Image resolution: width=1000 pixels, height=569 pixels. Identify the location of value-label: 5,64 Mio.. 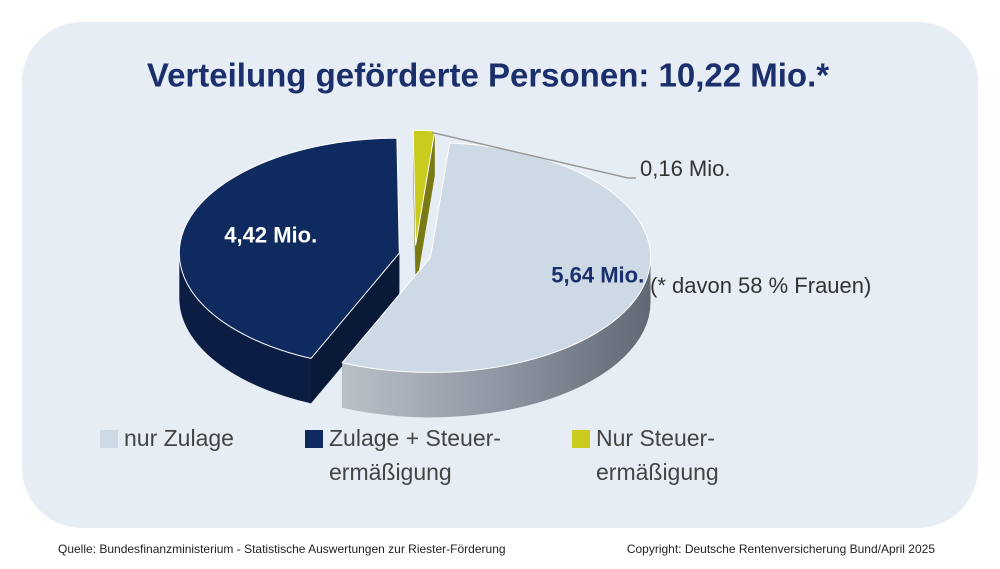
(597, 274).